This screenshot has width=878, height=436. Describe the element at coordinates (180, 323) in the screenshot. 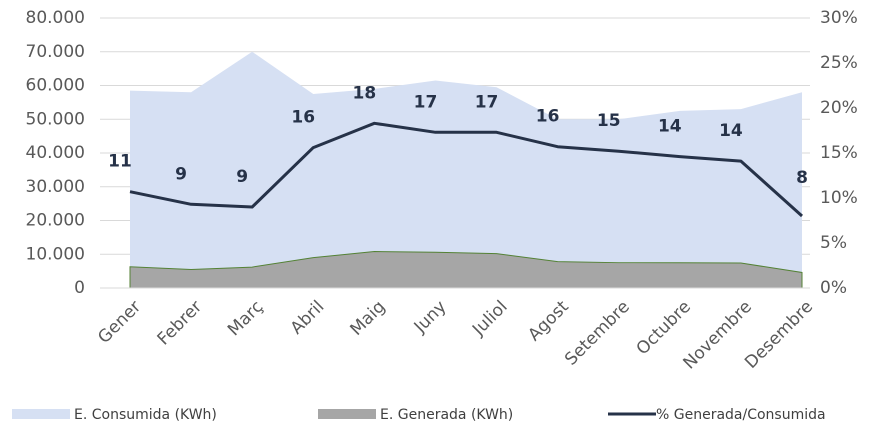

I see `x-tick-label: Febrer` at that location.